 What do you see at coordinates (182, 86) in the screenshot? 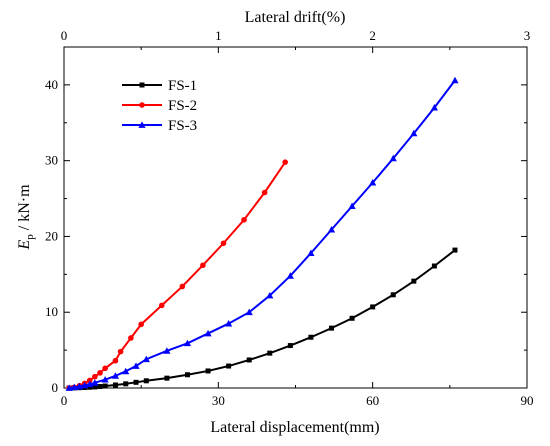
I see `legend-label-fs-1: FS-1` at bounding box center [182, 86].